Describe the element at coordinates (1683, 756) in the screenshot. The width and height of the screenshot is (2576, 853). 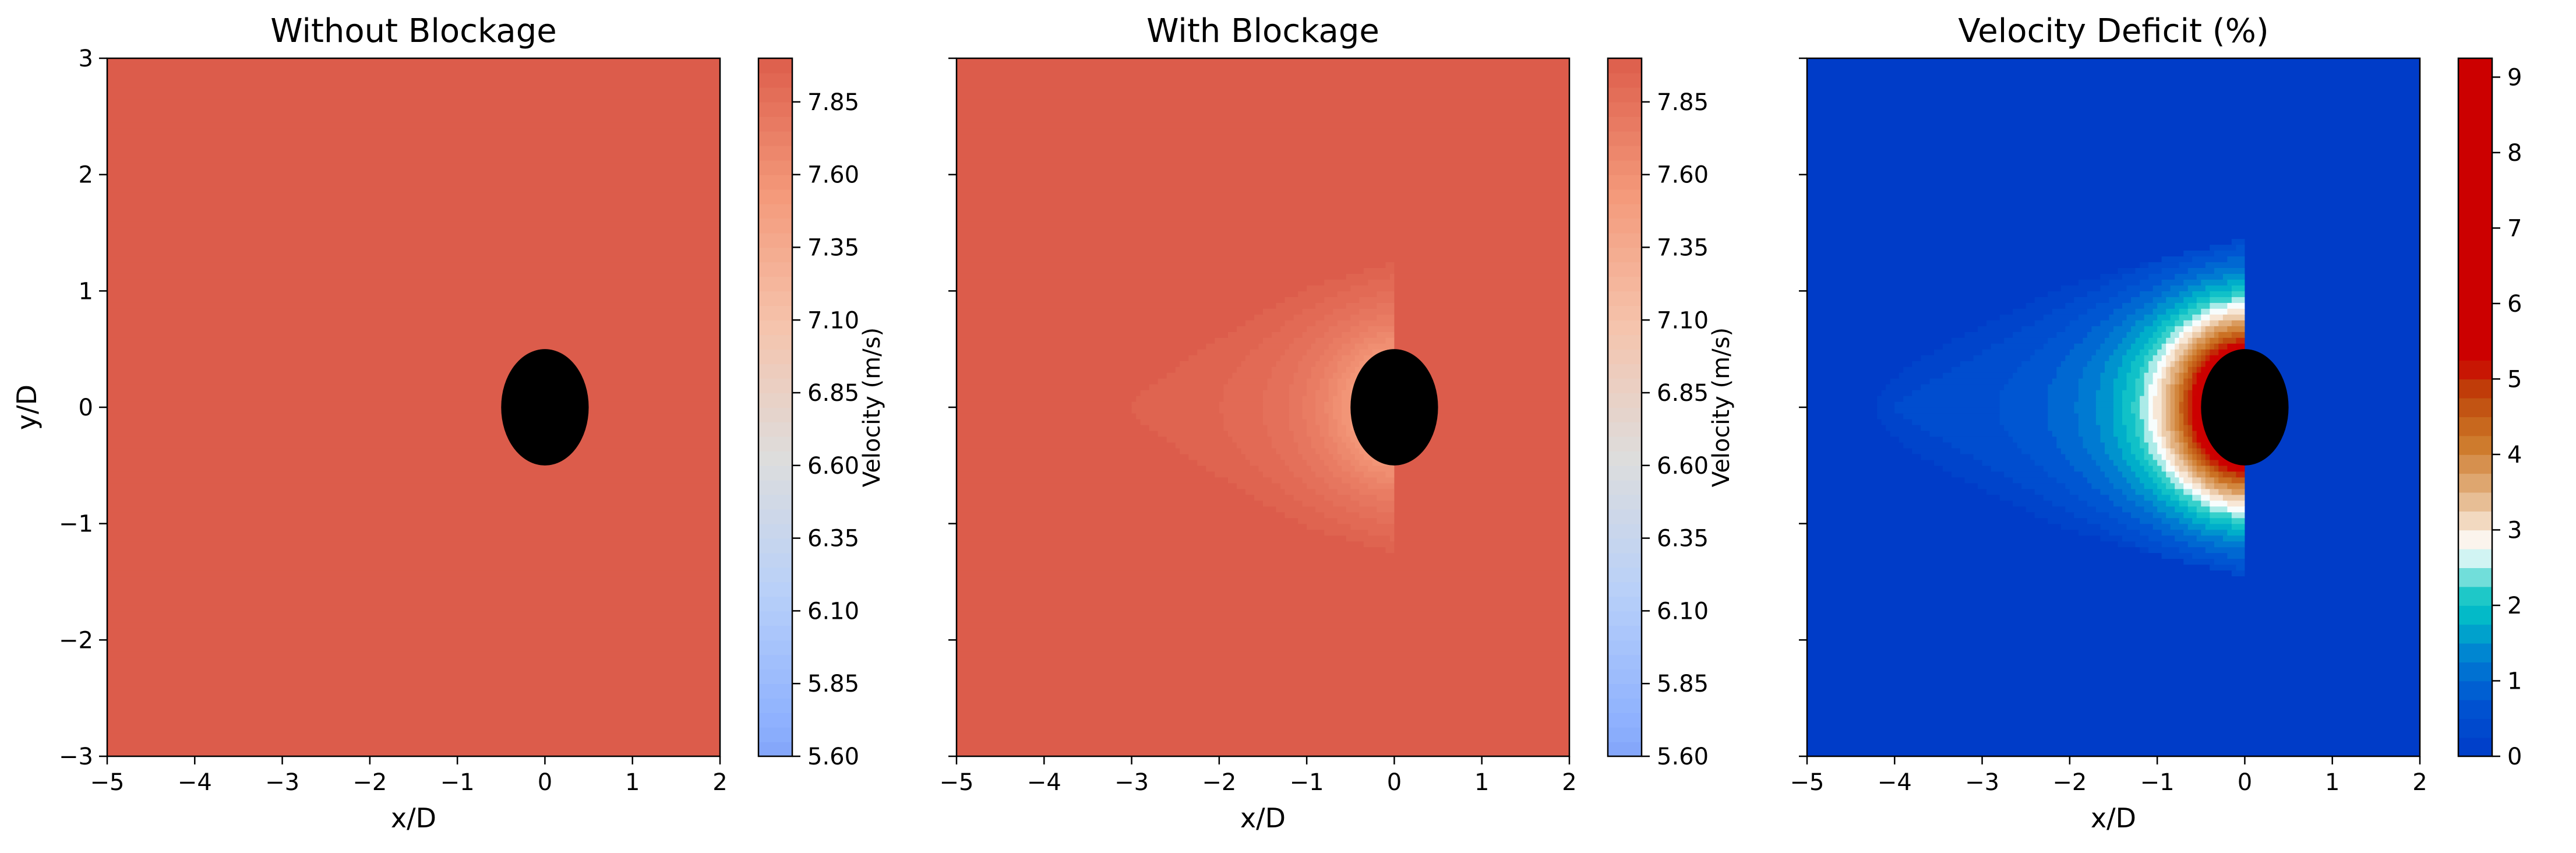
I see `colorbar-tick-label: 5.60` at that location.